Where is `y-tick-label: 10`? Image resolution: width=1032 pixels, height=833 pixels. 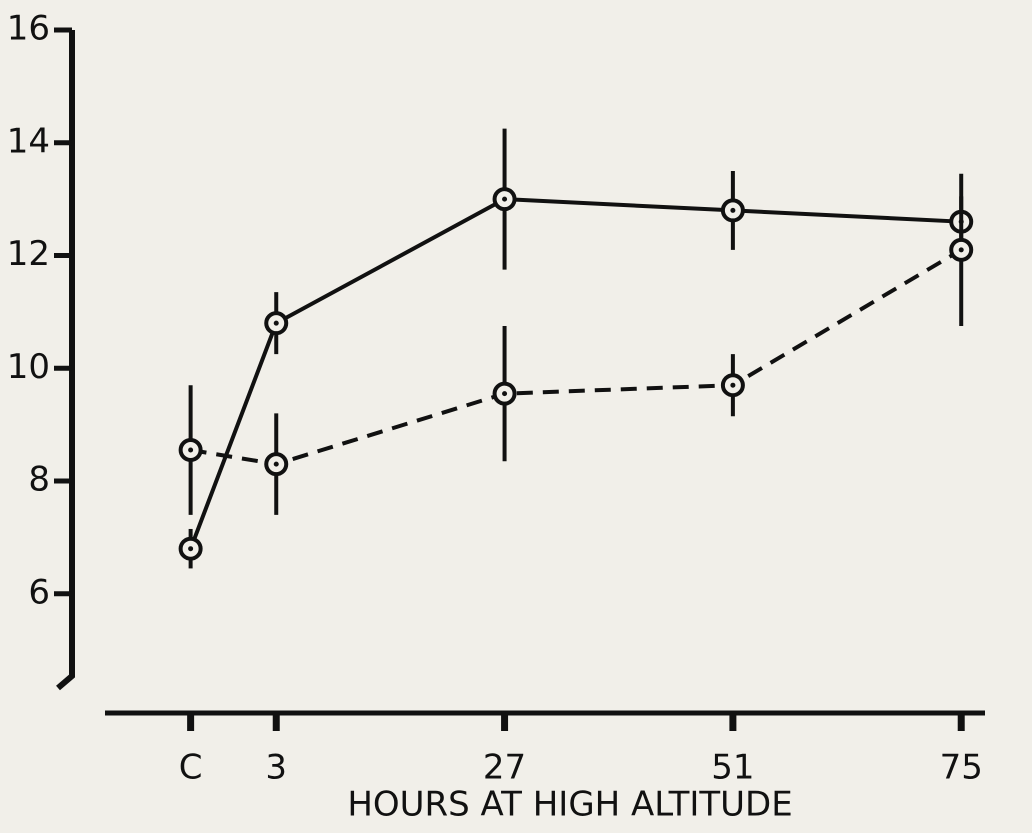 y-tick-label: 10 is located at coordinates (28, 367).